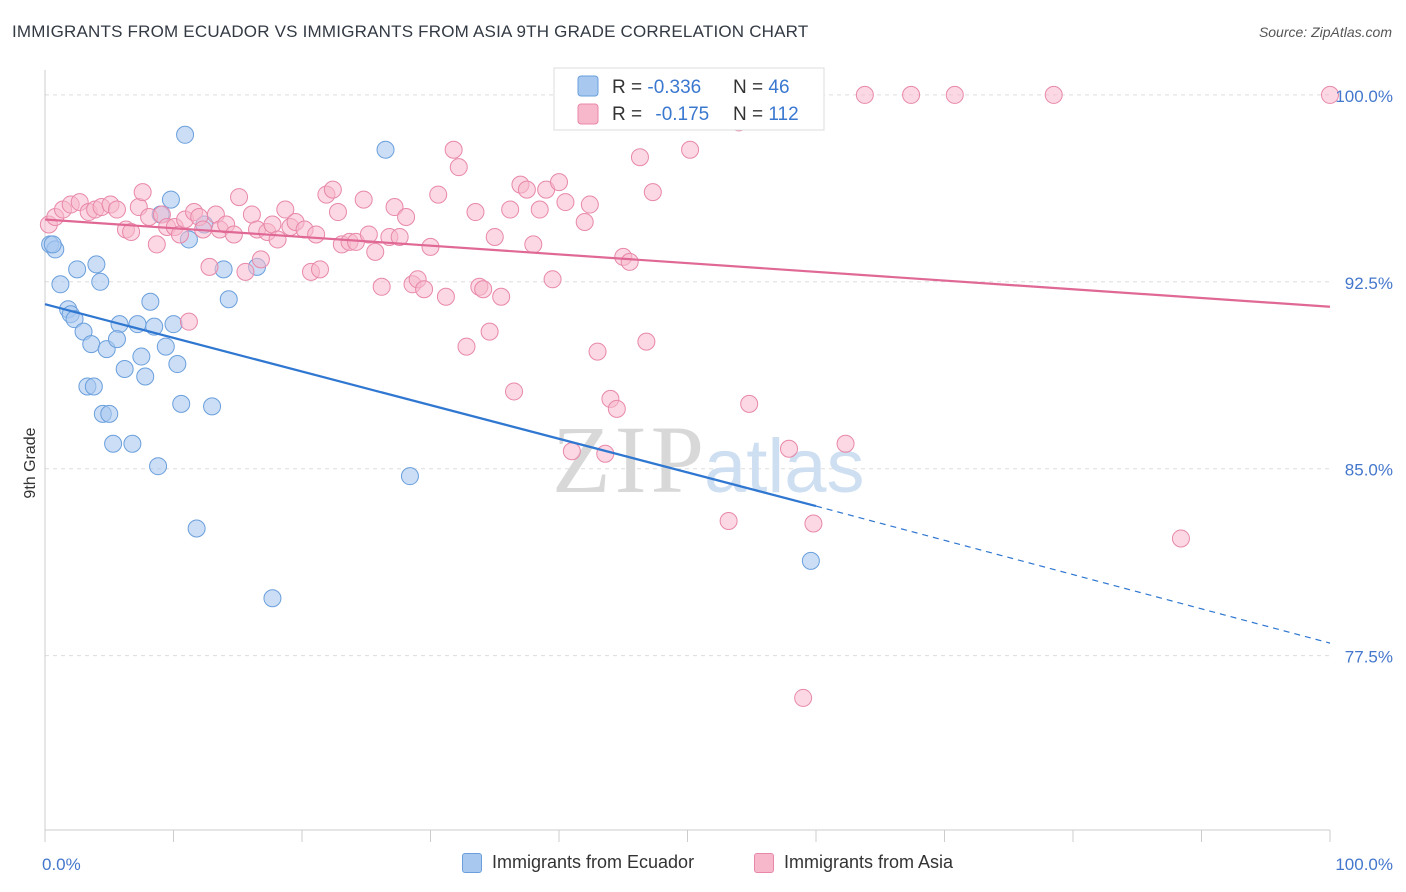 The image size is (1406, 892). What do you see at coordinates (853, 862) in the screenshot?
I see `legend-item-asia: Immigrants from Asia` at bounding box center [853, 862].